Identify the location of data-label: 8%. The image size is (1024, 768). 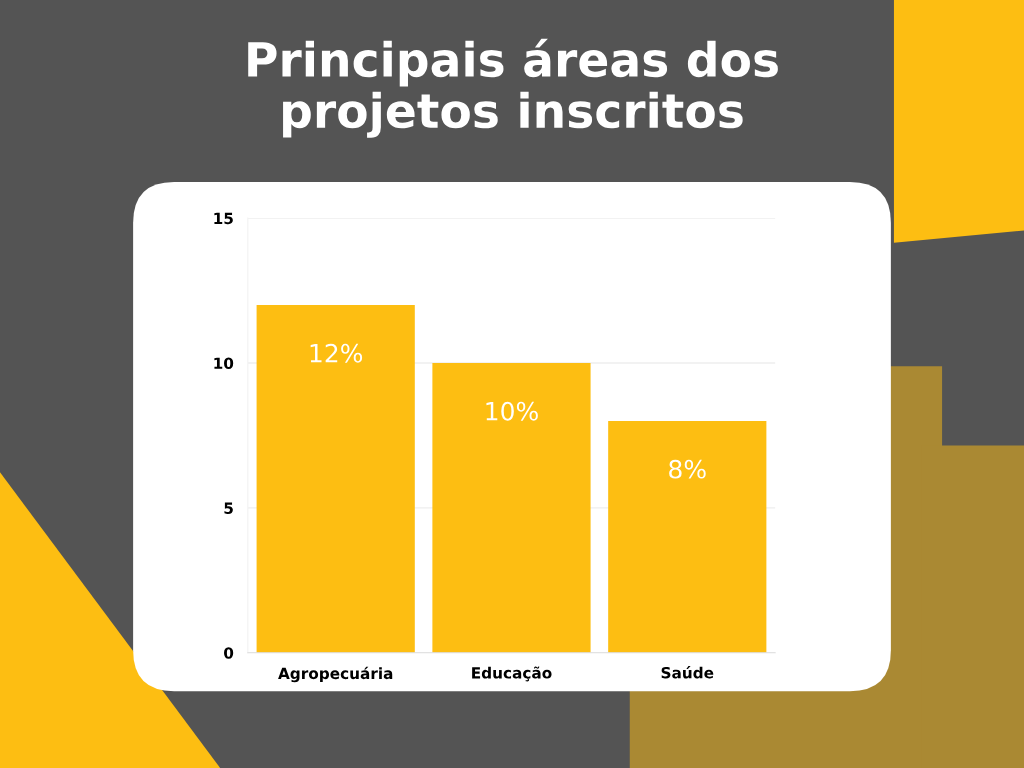
(687, 469).